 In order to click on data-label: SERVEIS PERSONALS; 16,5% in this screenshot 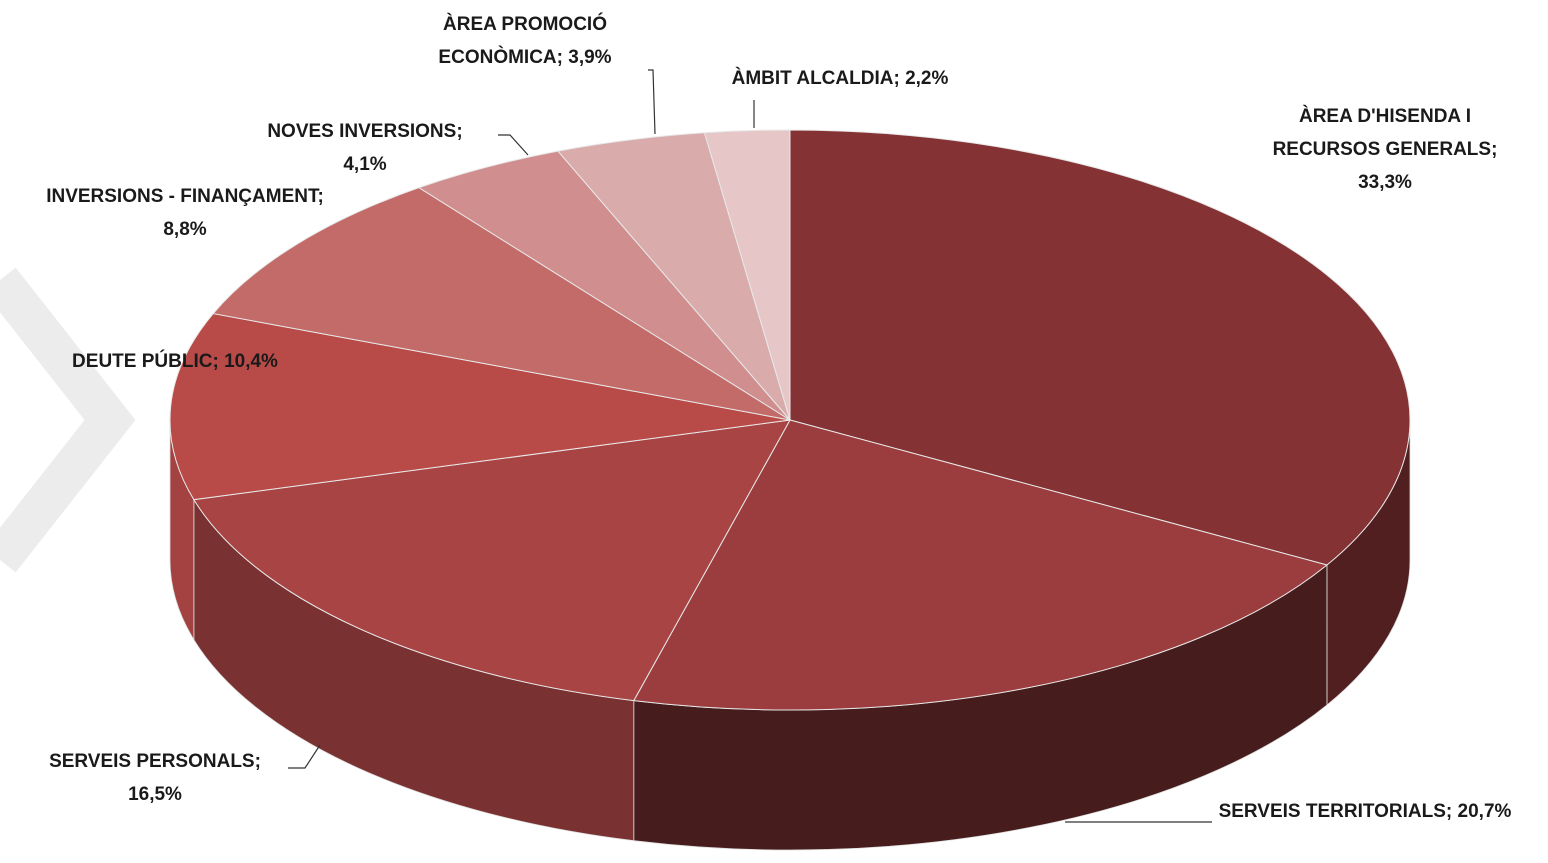, I will do `click(155, 778)`.